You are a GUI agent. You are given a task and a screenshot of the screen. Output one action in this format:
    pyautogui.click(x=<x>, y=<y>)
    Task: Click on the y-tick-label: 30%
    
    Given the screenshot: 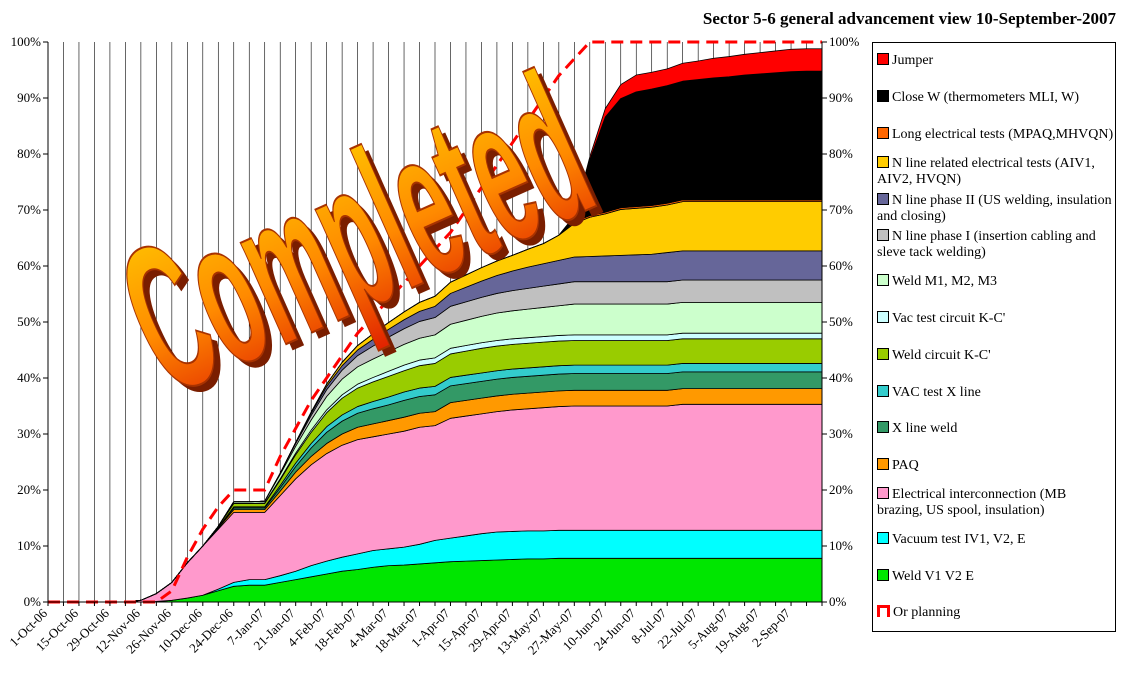 What is the action you would take?
    pyautogui.click(x=29, y=433)
    